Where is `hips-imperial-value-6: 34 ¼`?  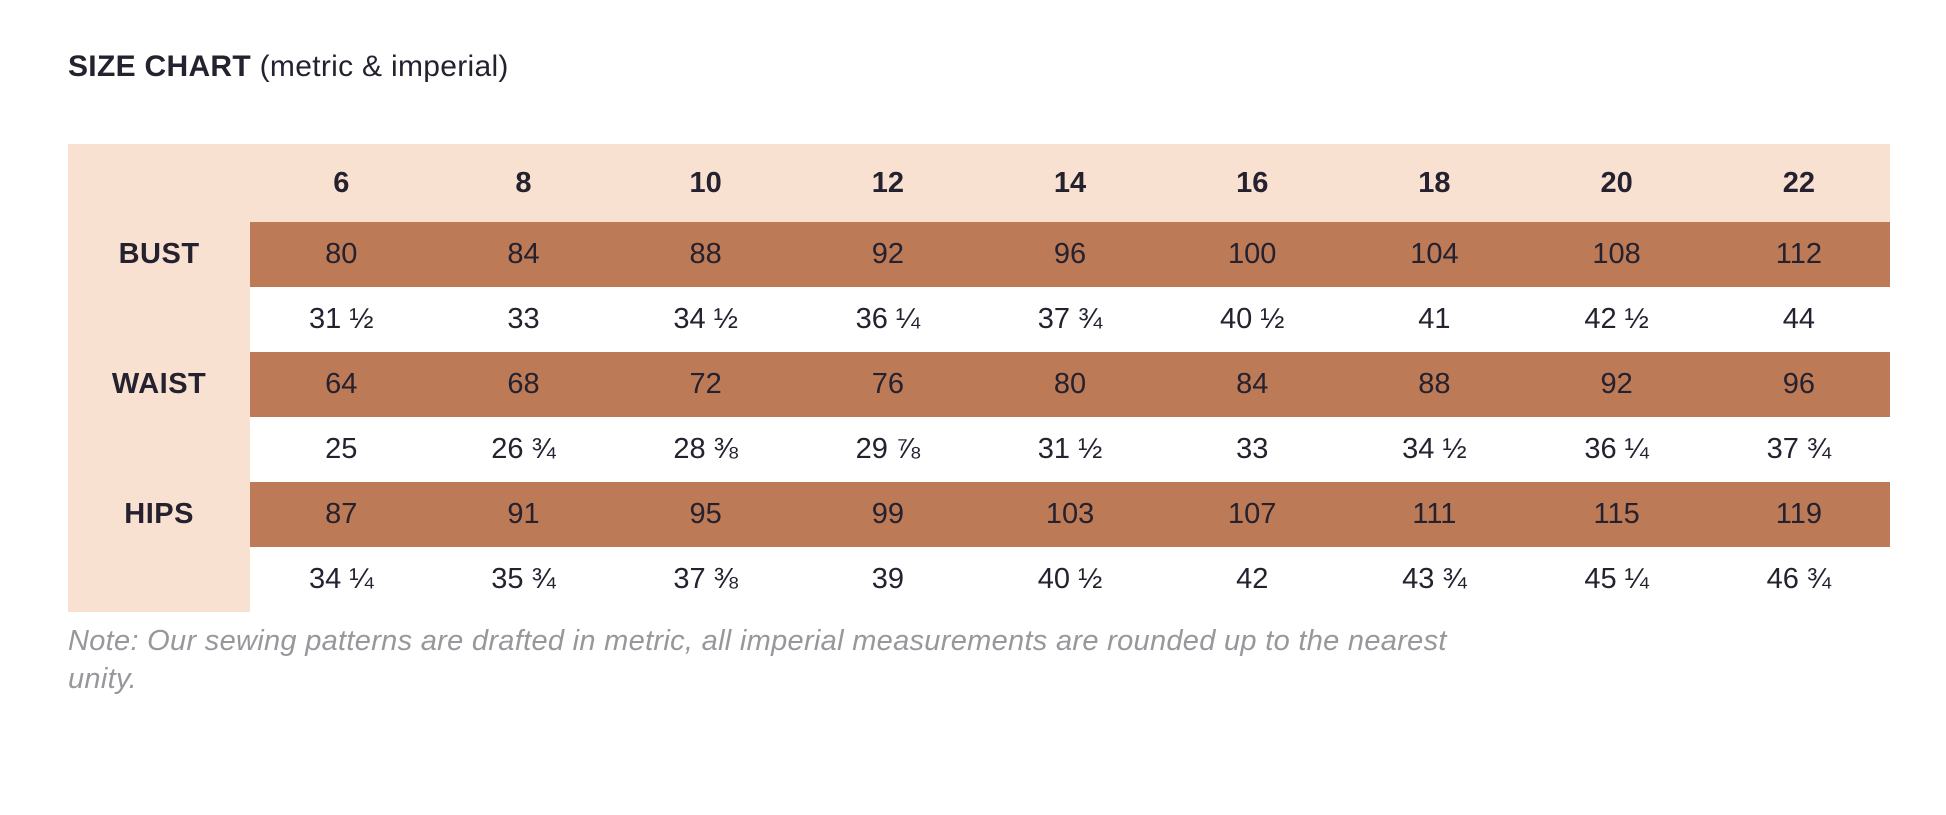
hips-imperial-value-6: 34 ¼ is located at coordinates (341, 579).